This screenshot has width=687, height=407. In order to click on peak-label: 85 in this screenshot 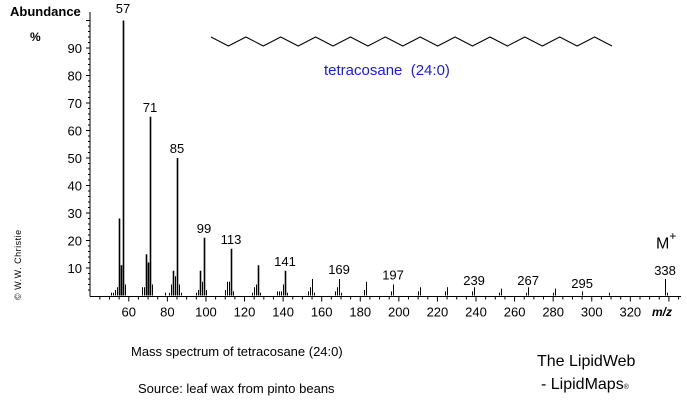, I will do `click(177, 148)`.